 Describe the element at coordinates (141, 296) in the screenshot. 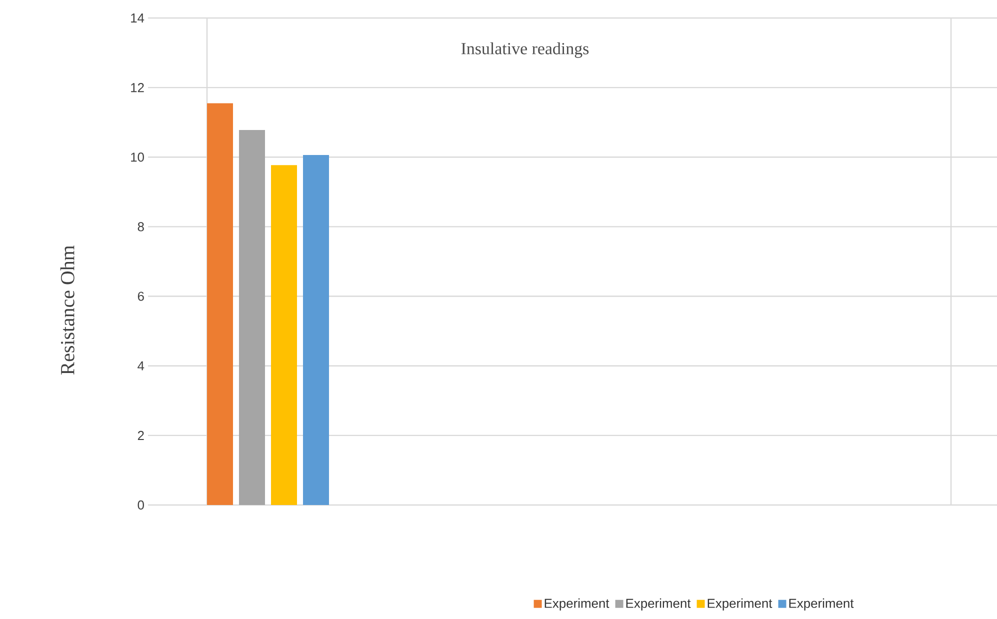

I see `y-tick-label: 6` at that location.